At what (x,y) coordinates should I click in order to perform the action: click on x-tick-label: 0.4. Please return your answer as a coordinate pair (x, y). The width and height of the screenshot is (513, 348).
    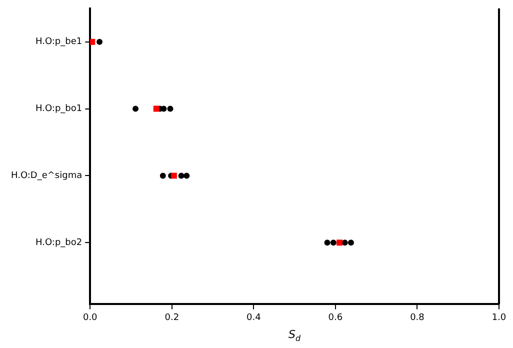
    Looking at the image, I should click on (254, 317).